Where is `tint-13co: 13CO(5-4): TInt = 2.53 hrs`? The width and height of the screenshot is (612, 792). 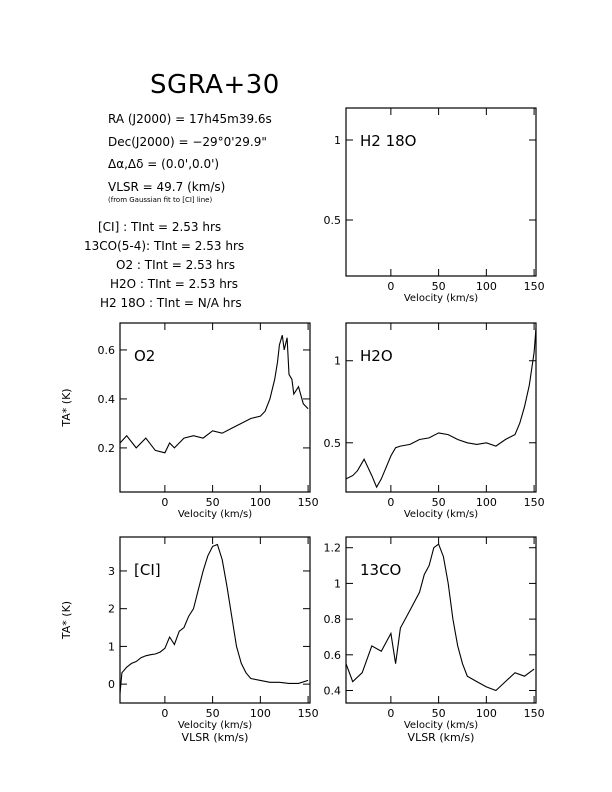 tint-13co: 13CO(5-4): TInt = 2.53 hrs is located at coordinates (164, 246).